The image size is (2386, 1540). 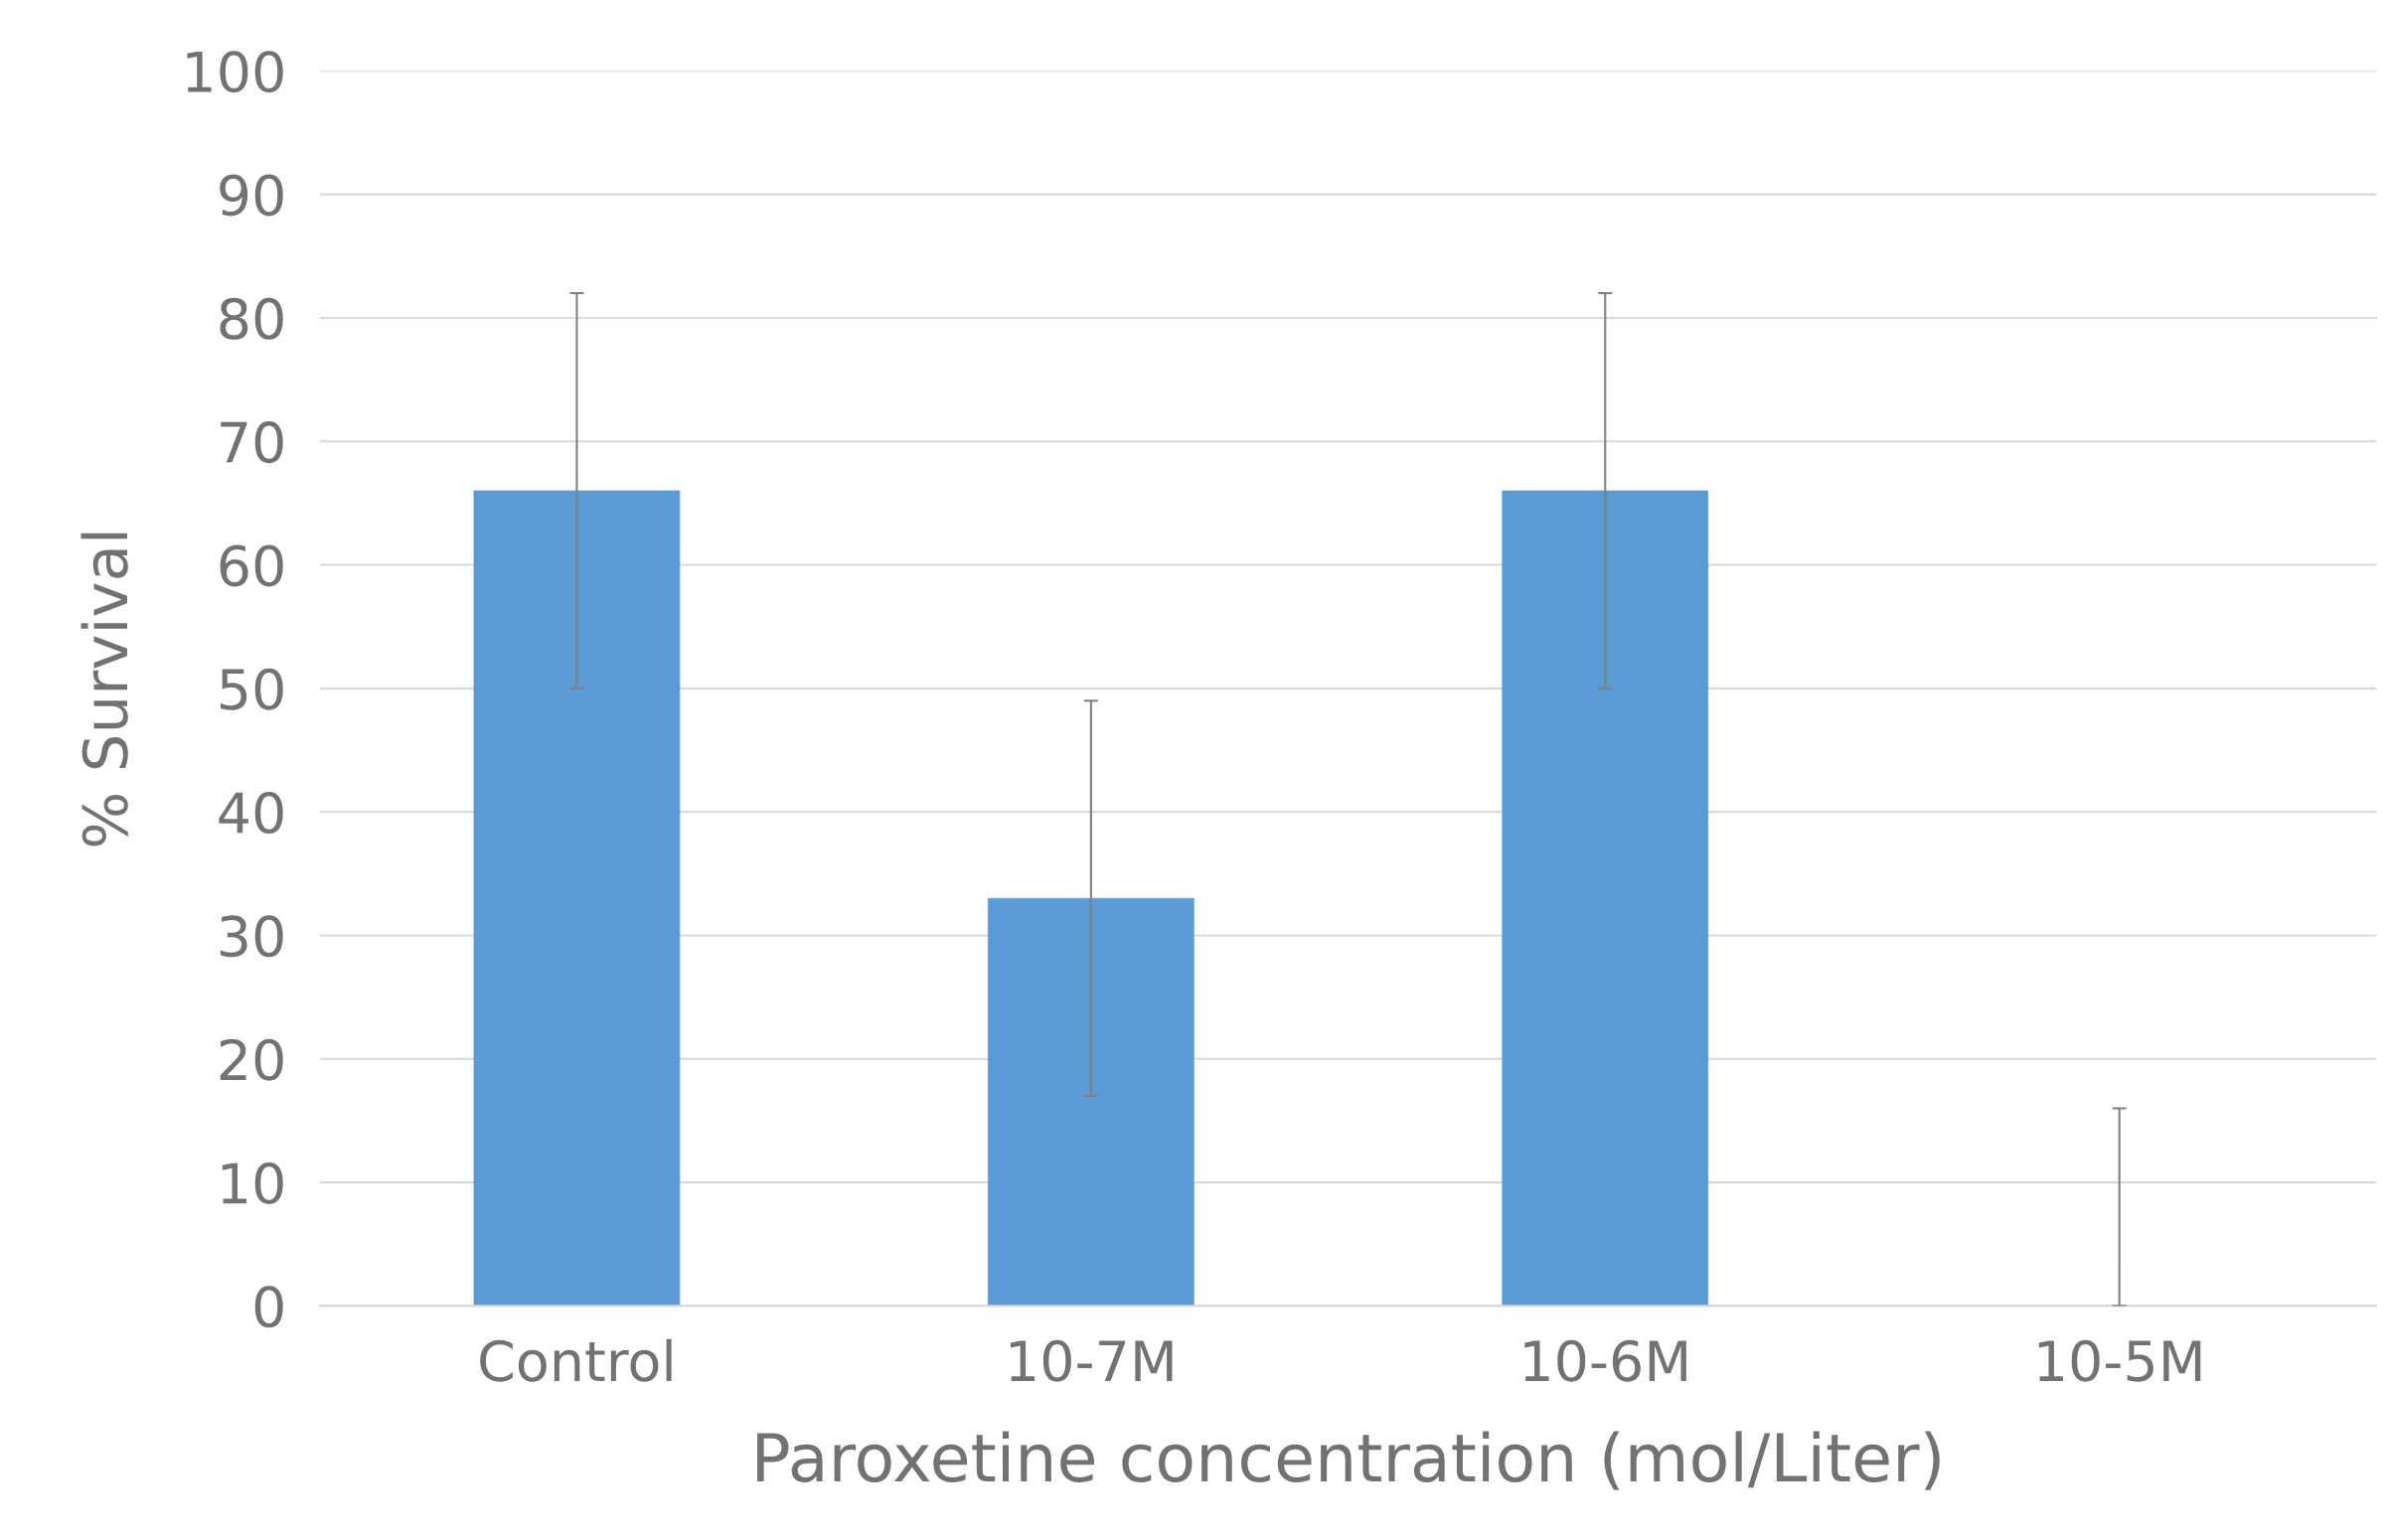 What do you see at coordinates (2119, 1360) in the screenshot?
I see `x-tick-label: 10-5M` at bounding box center [2119, 1360].